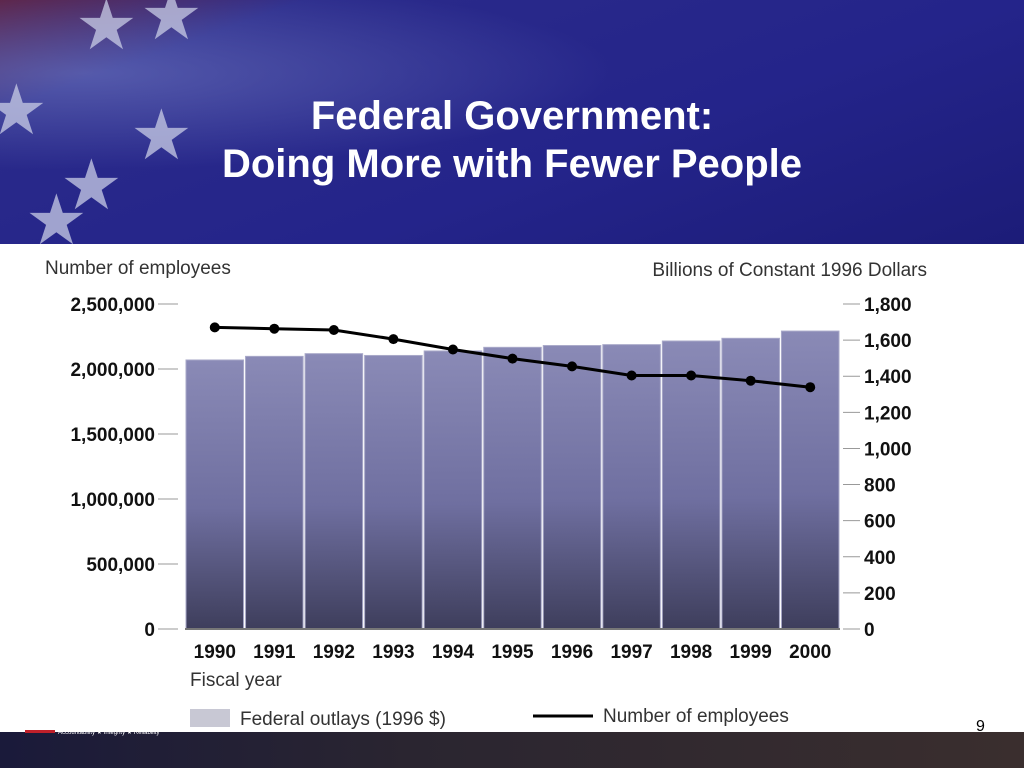  I want to click on right-tick-label: 600, so click(880, 522).